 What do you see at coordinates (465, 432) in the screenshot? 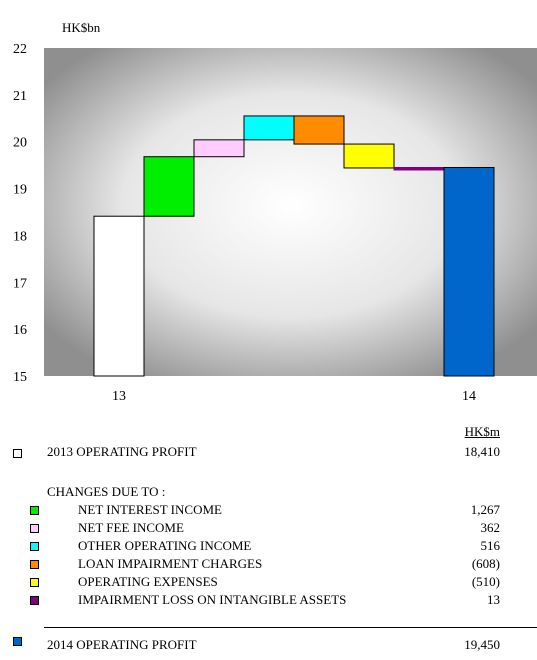
I see `legend-unit-header: HK$m` at bounding box center [465, 432].